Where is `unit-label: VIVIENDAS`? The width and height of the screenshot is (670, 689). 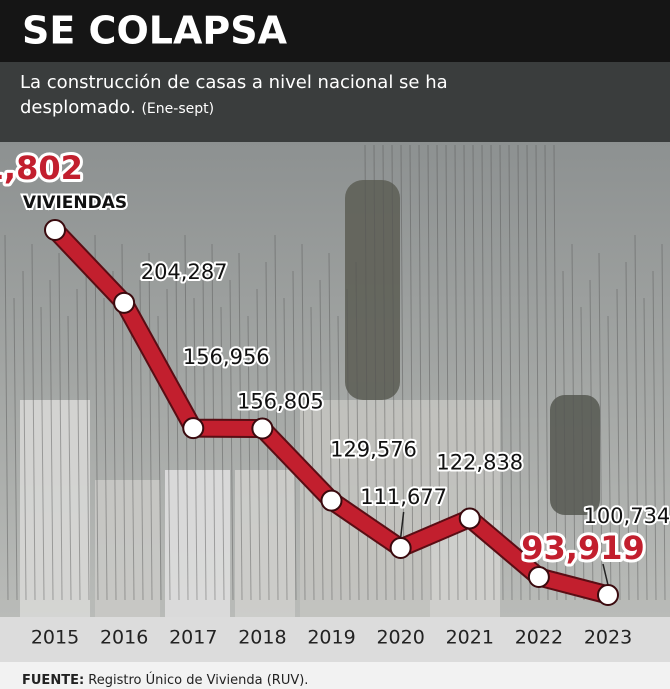
unit-label: VIVIENDAS is located at coordinates (75, 203).